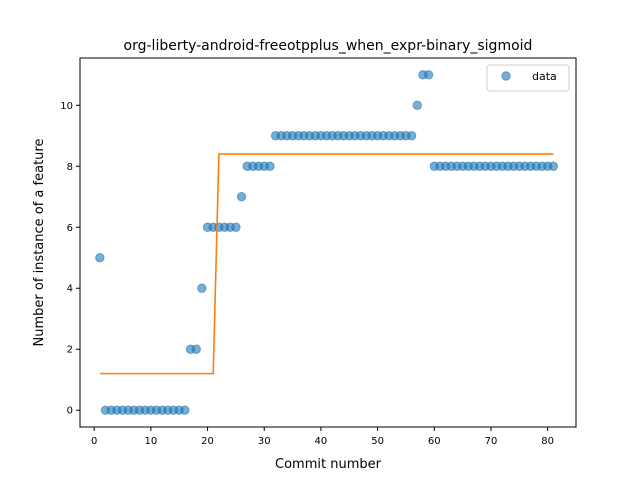 This screenshot has width=640, height=480. What do you see at coordinates (70, 259) in the screenshot?
I see `y-axis: 0 2 4 6 8 10` at bounding box center [70, 259].